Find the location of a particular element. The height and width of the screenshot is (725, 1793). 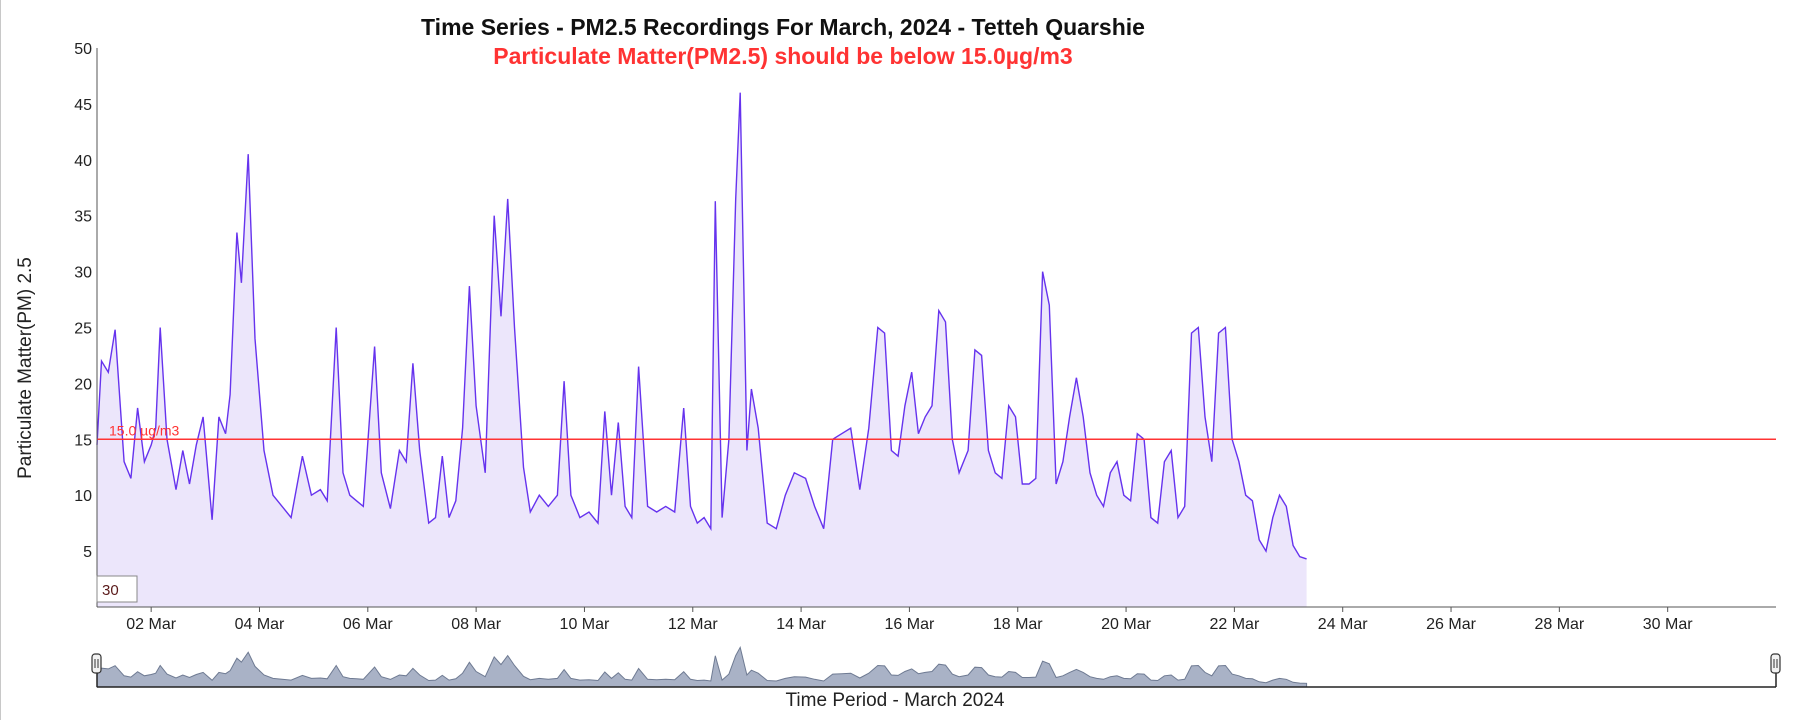

x-tick-label: 06 Mar is located at coordinates (368, 624).